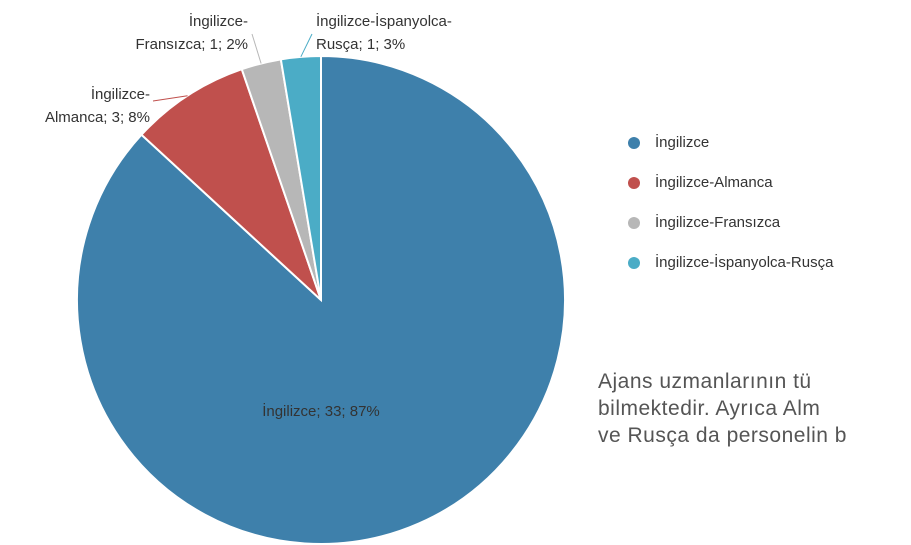  I want to click on legend-label: İngilizce, so click(682, 142).